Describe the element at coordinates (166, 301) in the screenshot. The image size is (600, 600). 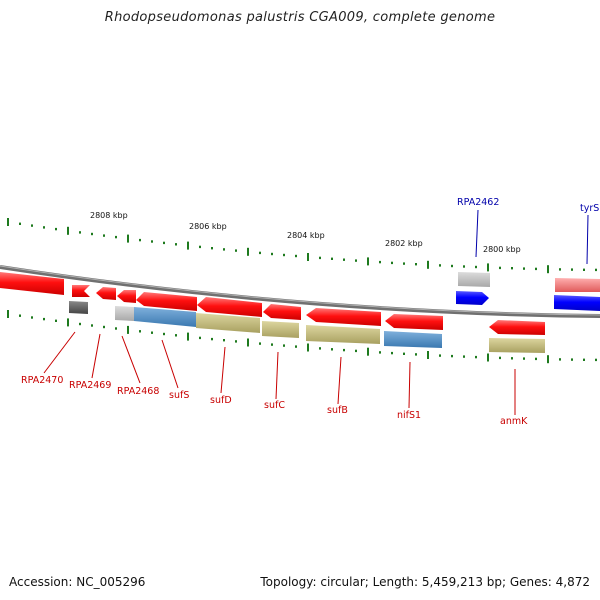
I see `gene-arrow-sufs` at that location.